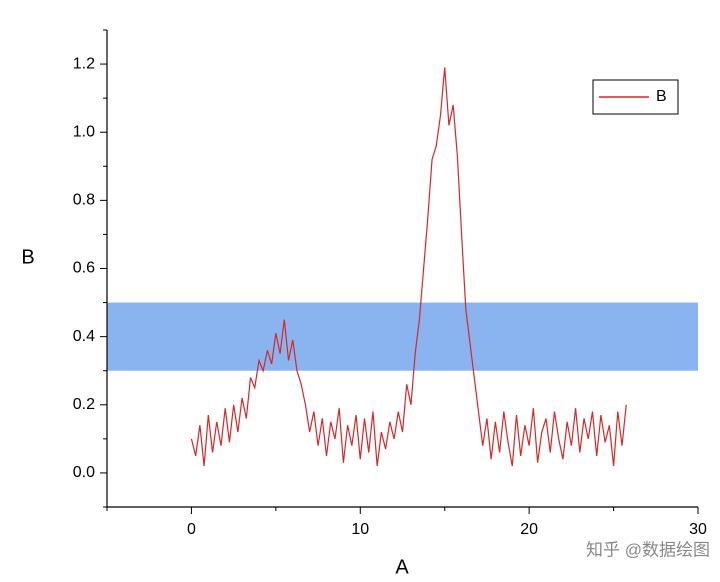 This screenshot has height=582, width=720. Describe the element at coordinates (84, 336) in the screenshot. I see `y-tick-label: 0.4` at that location.